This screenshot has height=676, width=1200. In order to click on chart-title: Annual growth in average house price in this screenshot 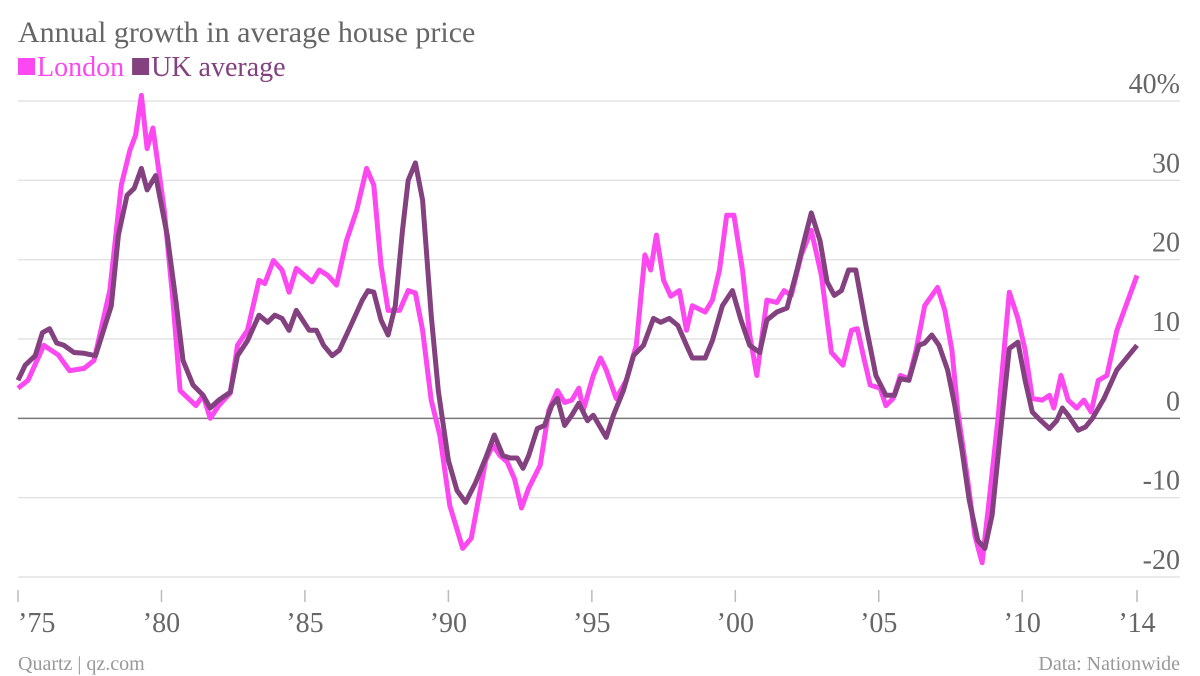, I will do `click(246, 32)`.